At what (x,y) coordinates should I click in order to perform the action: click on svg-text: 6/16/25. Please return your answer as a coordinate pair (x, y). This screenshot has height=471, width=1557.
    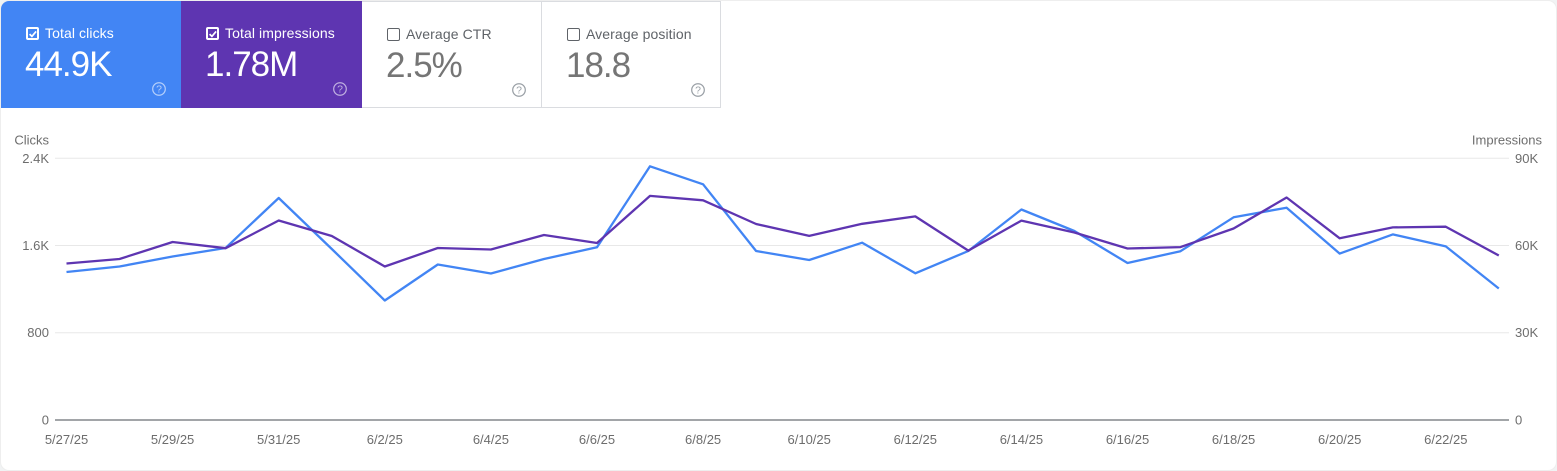
    Looking at the image, I should click on (1127, 439).